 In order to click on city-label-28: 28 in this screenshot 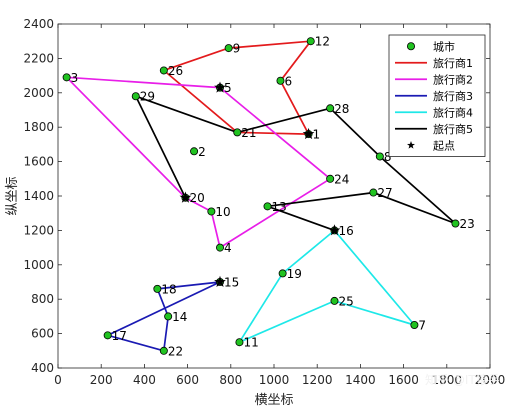, I will do `click(341, 109)`.